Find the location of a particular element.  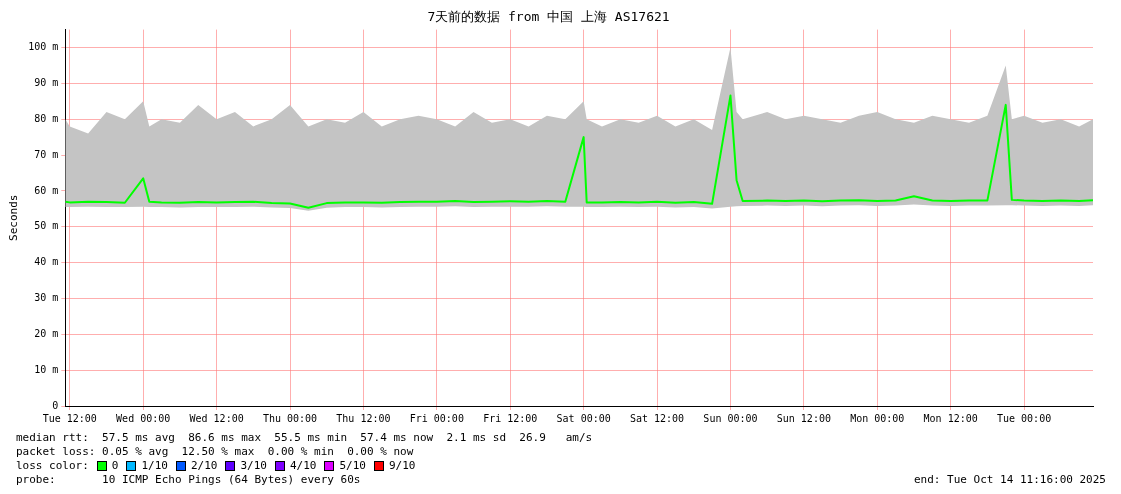

x-tick-label: Sat 00:00 is located at coordinates (583, 418).